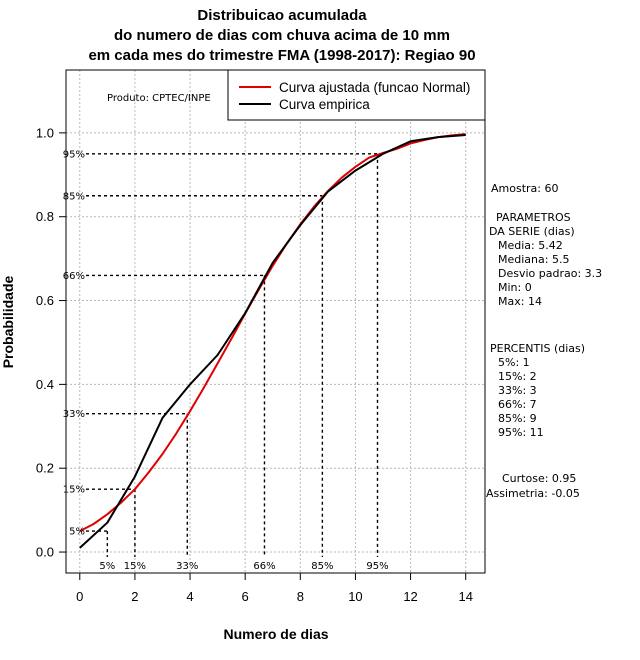 Image resolution: width=640 pixels, height=660 pixels. What do you see at coordinates (524, 188) in the screenshot?
I see `sample-size: Amostra: 60` at bounding box center [524, 188].